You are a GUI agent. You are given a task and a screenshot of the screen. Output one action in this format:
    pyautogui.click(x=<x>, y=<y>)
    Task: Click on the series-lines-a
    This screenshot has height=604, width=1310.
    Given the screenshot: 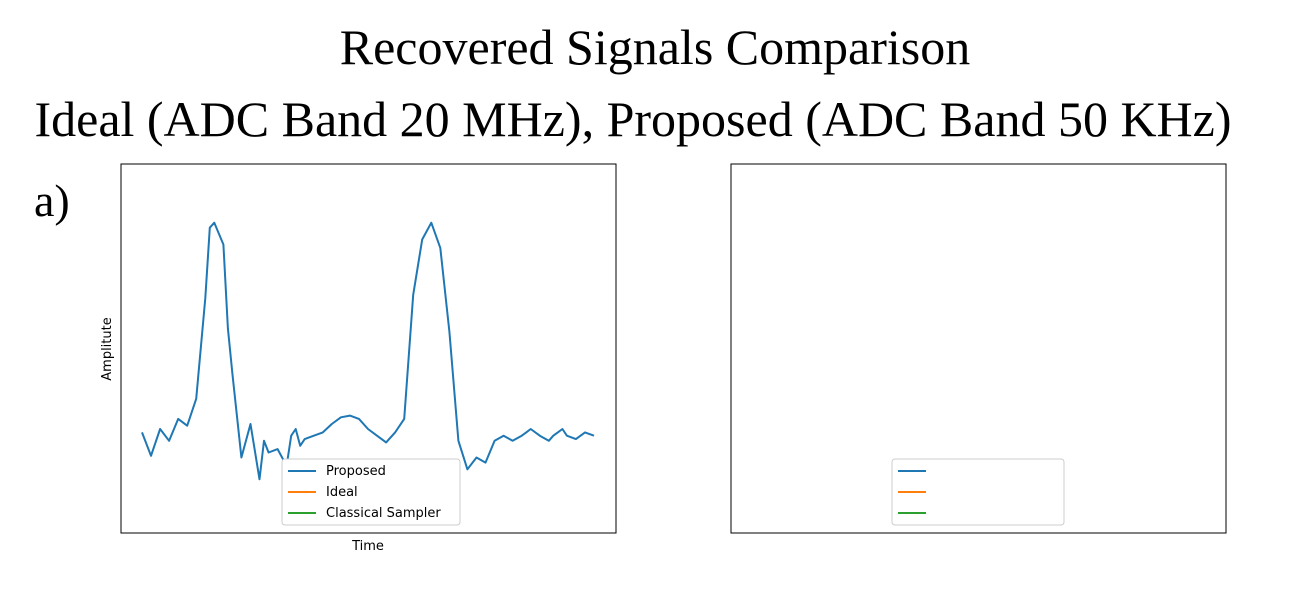 What is the action you would take?
    pyautogui.click(x=368, y=351)
    